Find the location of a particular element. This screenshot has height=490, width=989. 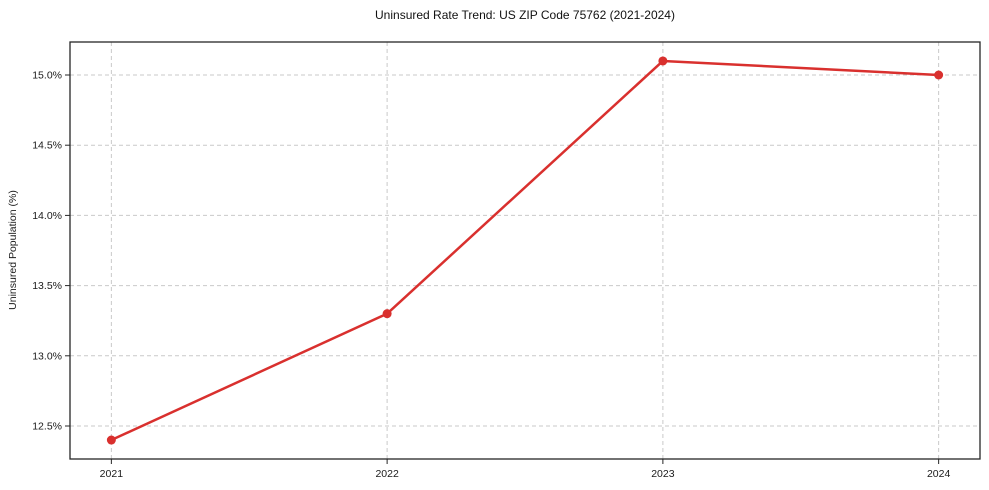

x-tick-label: 2021 is located at coordinates (112, 474).